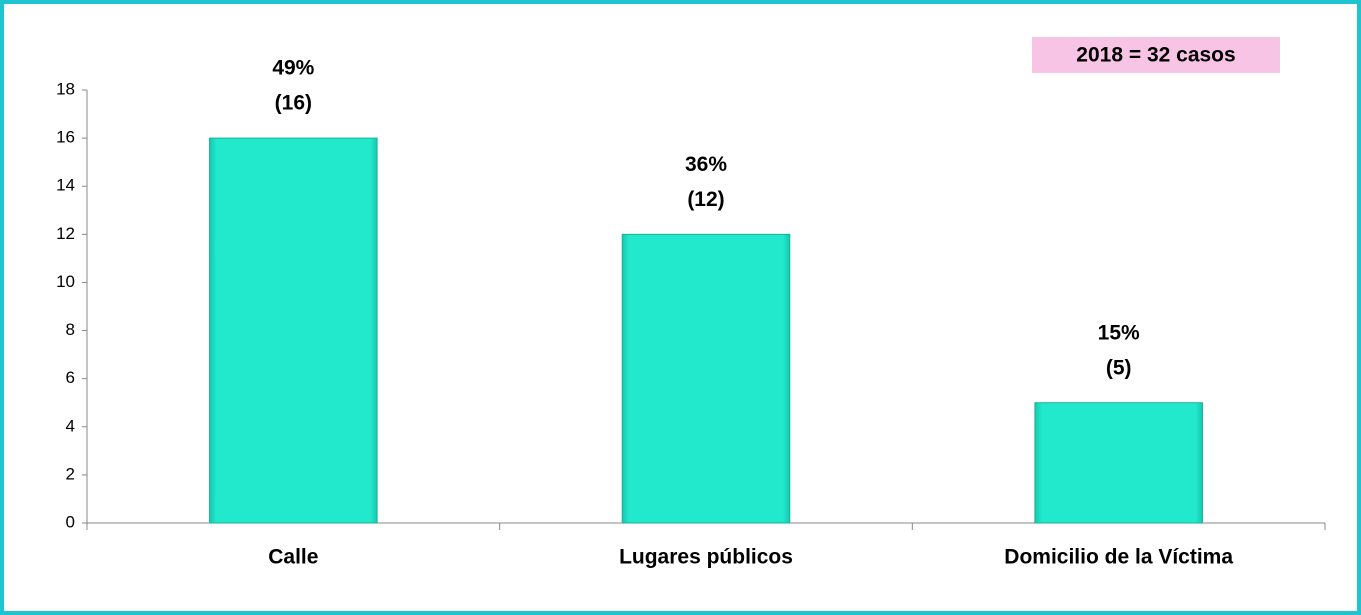  What do you see at coordinates (65, 88) in the screenshot?
I see `y-tick-label: 18` at bounding box center [65, 88].